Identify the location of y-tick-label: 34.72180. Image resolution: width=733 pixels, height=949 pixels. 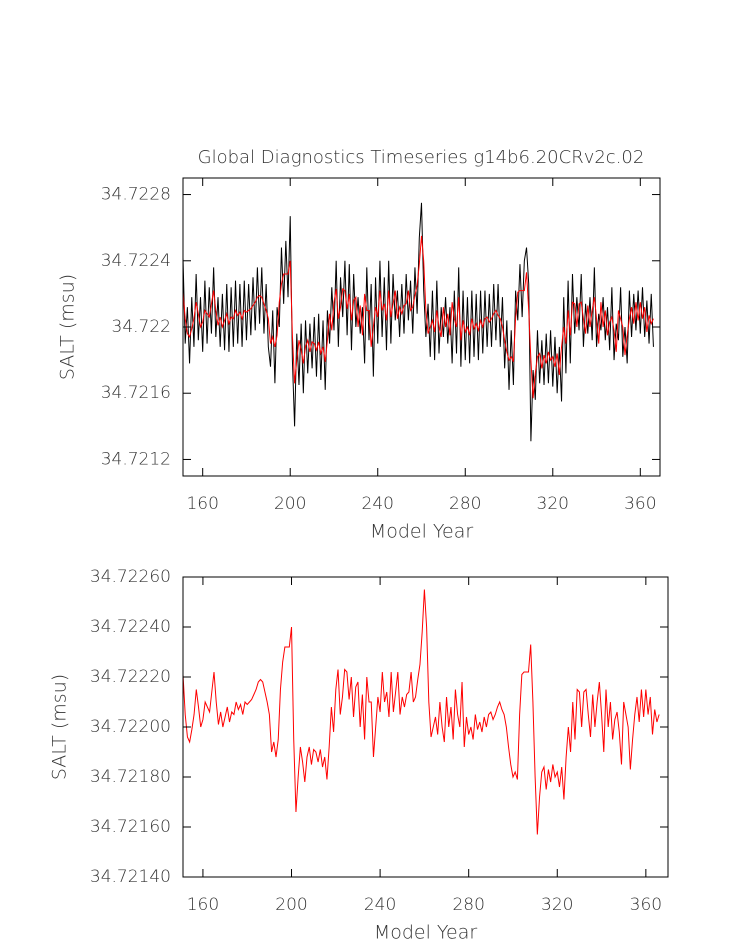
(130, 777).